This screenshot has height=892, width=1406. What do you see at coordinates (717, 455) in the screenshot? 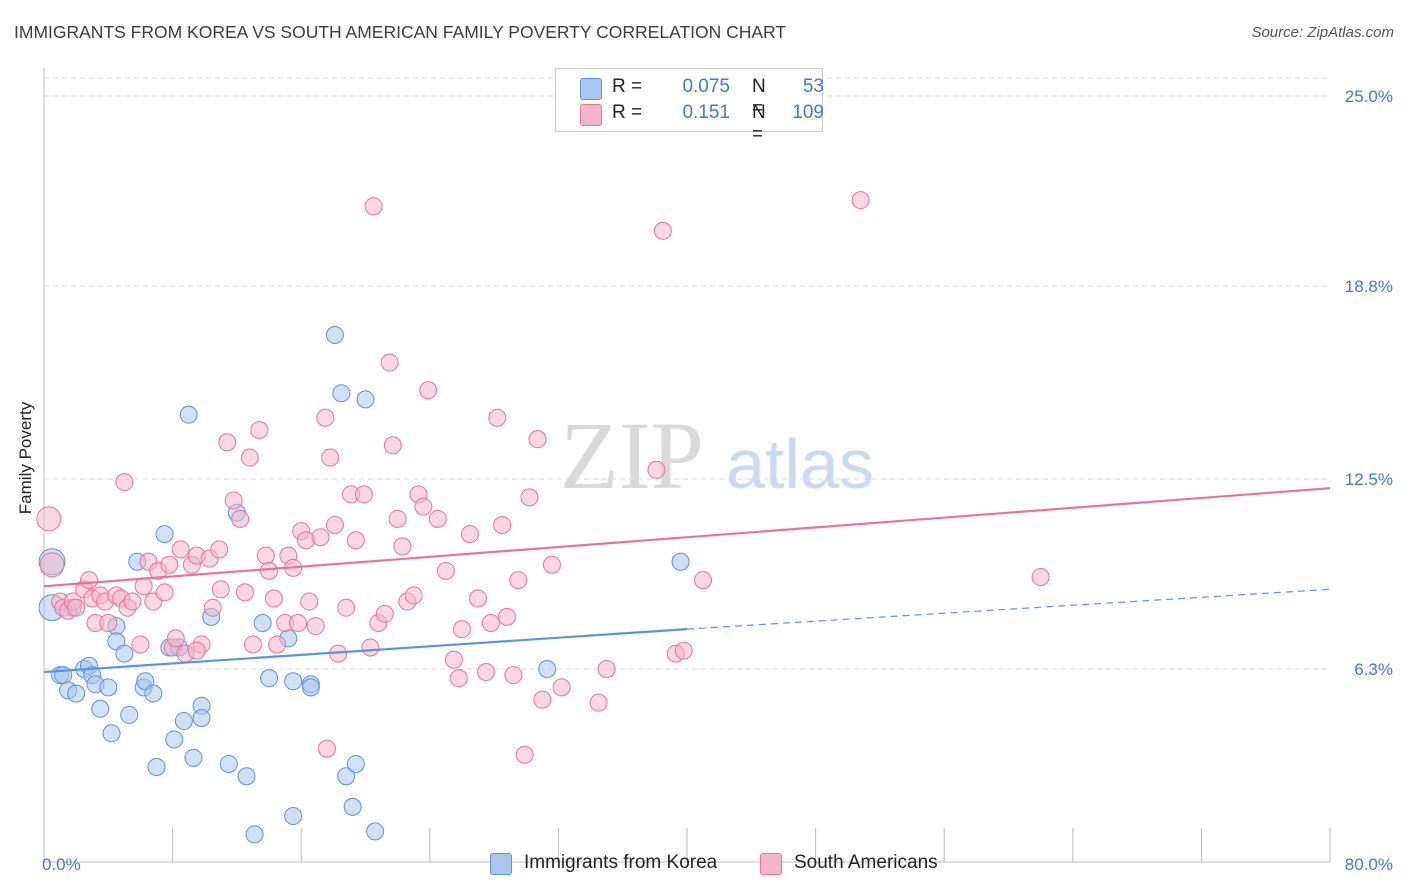
I see `watermark: ZIP atlas` at bounding box center [717, 455].